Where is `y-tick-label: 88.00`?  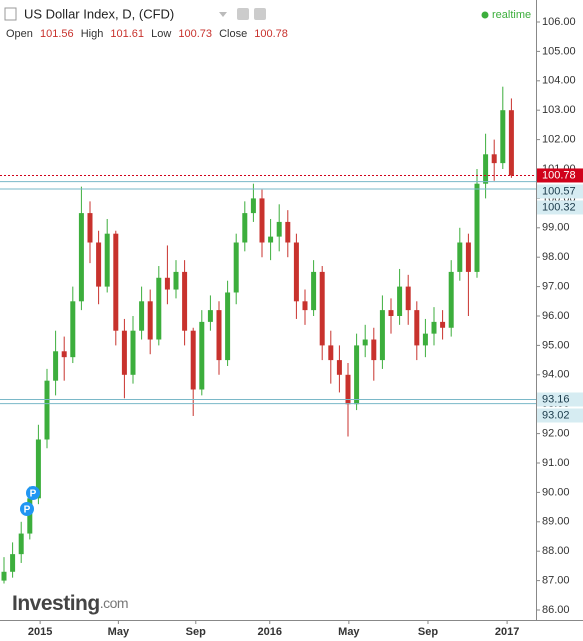 y-tick-label: 88.00 is located at coordinates (556, 551).